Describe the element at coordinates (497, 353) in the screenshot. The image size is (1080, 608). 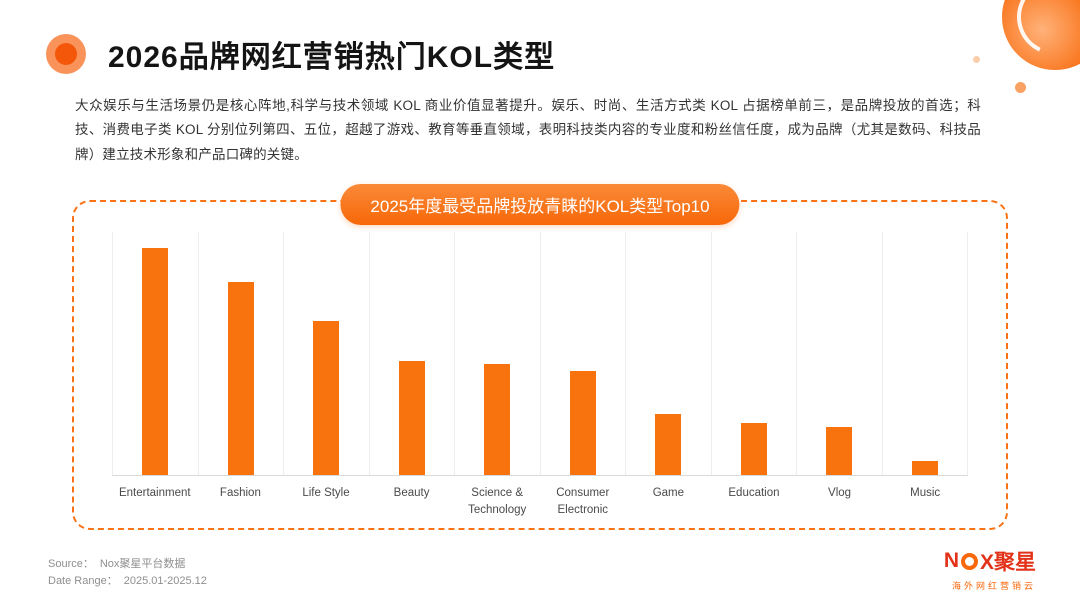
I see `chart-cell-science-technology` at that location.